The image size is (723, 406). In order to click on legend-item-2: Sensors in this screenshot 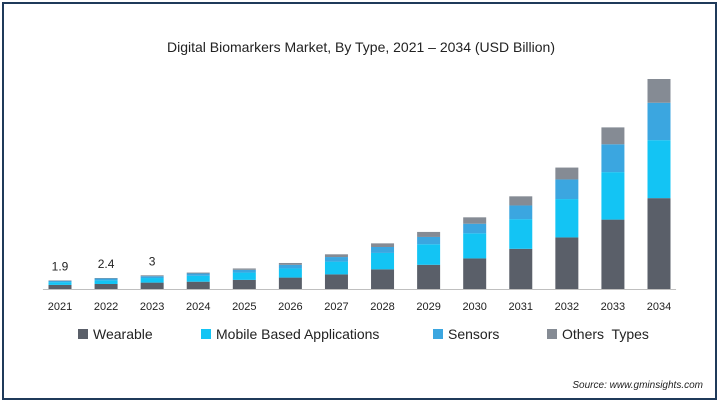, I will do `click(466, 334)`.